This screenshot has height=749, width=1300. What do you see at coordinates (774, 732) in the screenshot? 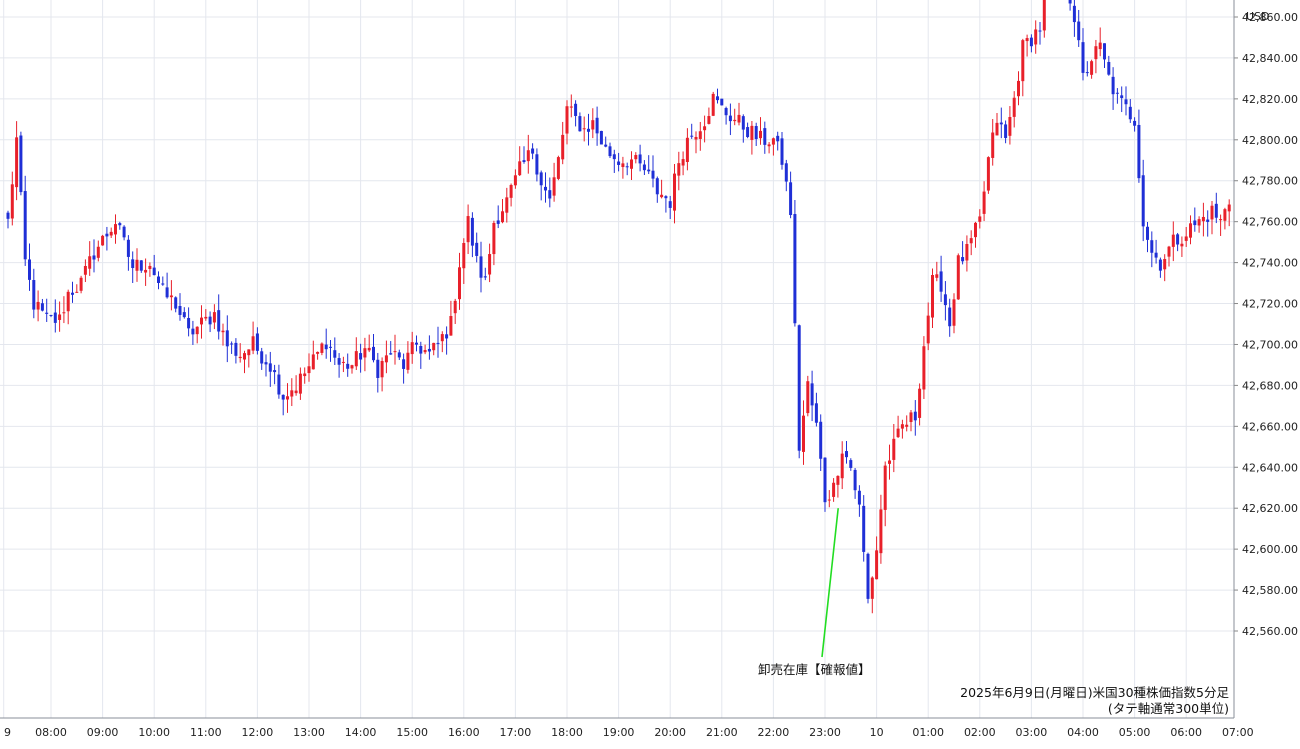
I see `x-tick-label: 22:00` at bounding box center [774, 732].